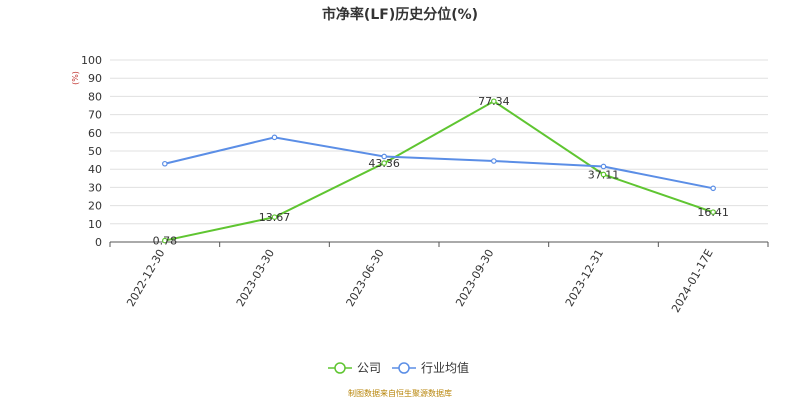  Describe the element at coordinates (98, 242) in the screenshot. I see `y-tick-label: 0` at that location.